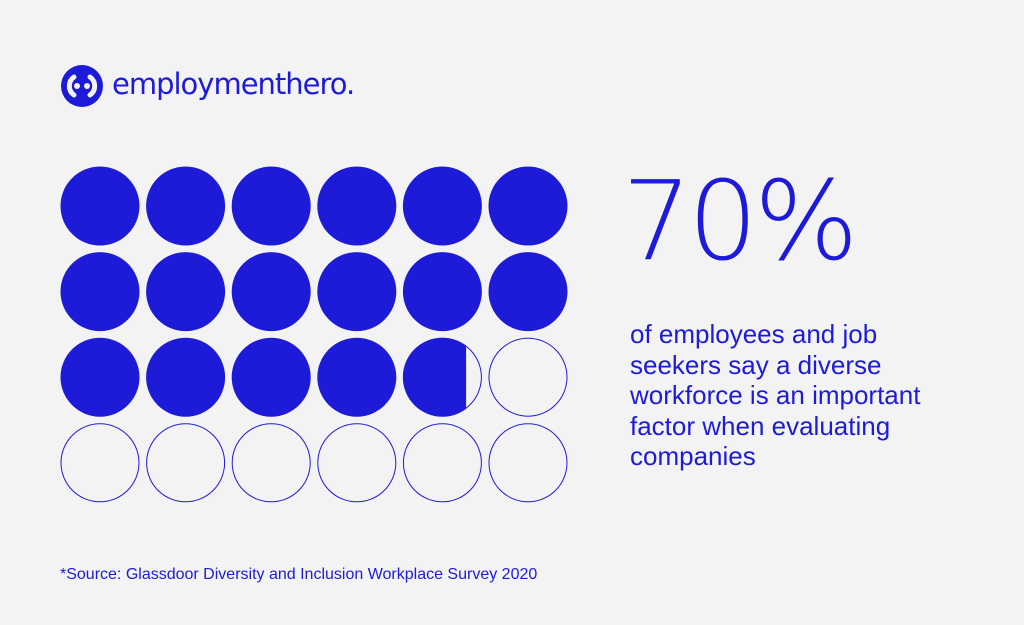 This screenshot has width=1024, height=625. I want to click on employment-hero-logo-icon, so click(82, 86).